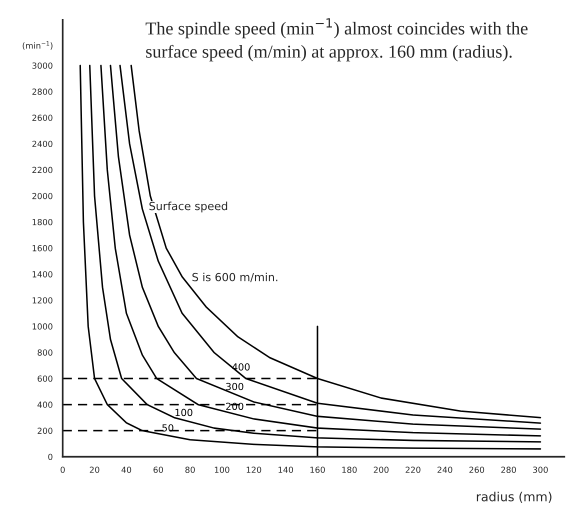  What do you see at coordinates (317, 469) in the screenshot?
I see `x-tick-label: 160` at bounding box center [317, 469].